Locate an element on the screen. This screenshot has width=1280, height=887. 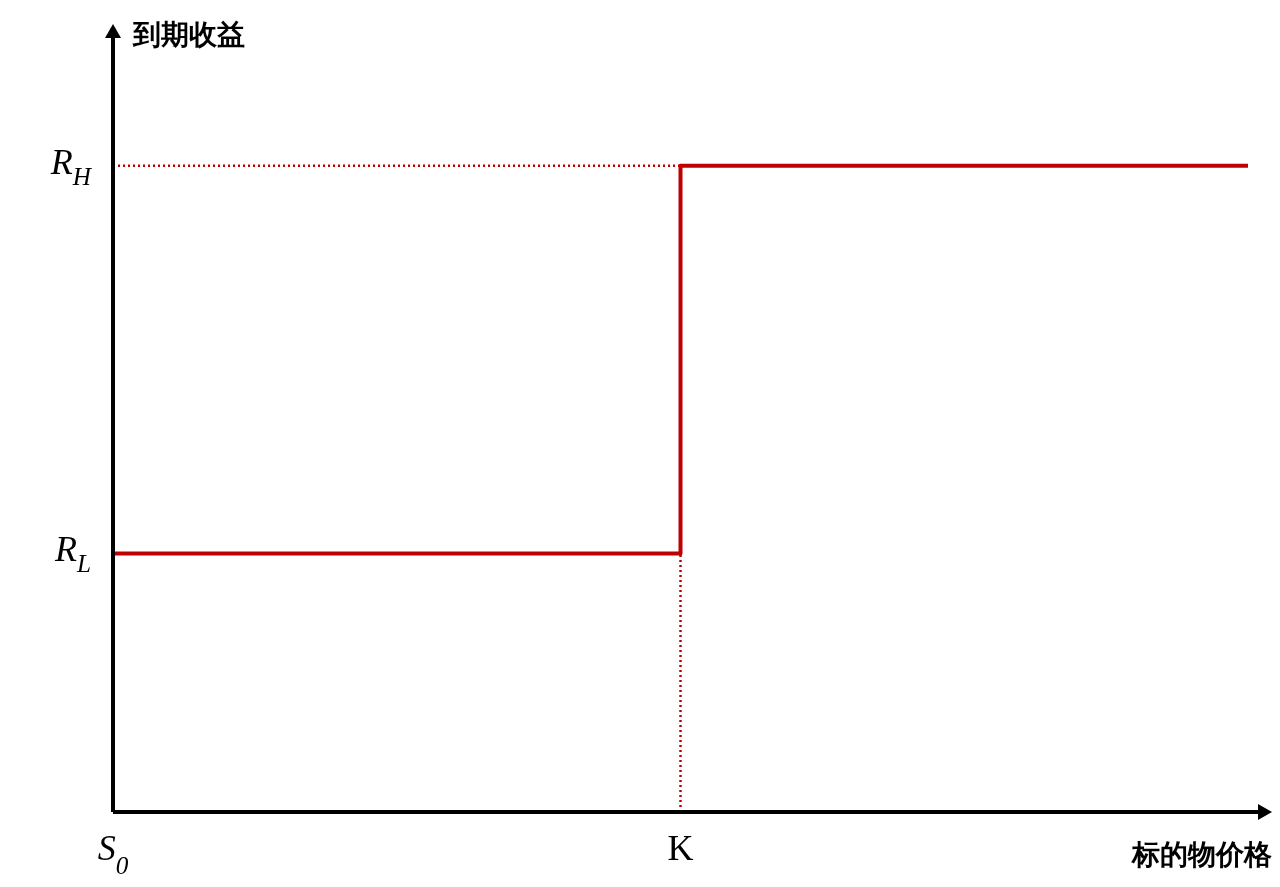
x-tick-label: K is located at coordinates (680, 848).